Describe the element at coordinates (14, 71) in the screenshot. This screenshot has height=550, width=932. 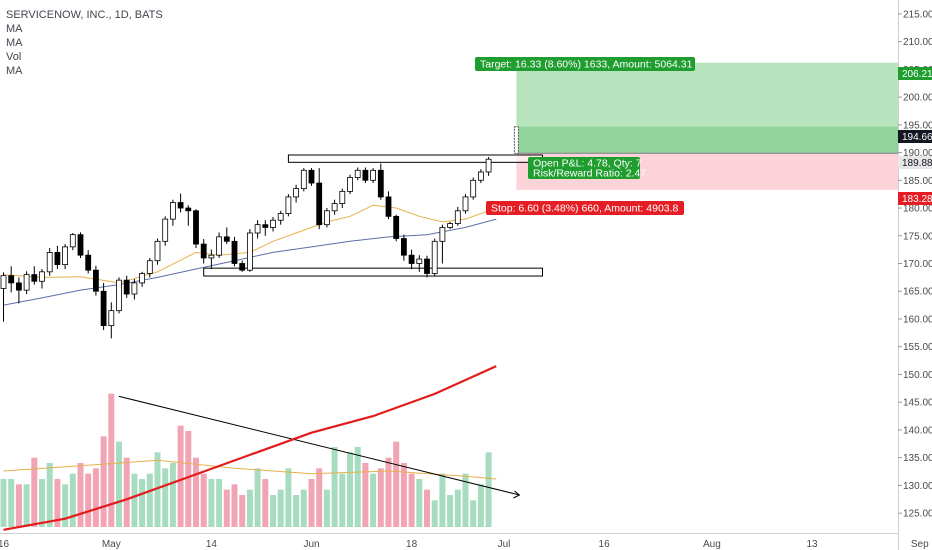
I see `legend-ma-3: MA` at that location.